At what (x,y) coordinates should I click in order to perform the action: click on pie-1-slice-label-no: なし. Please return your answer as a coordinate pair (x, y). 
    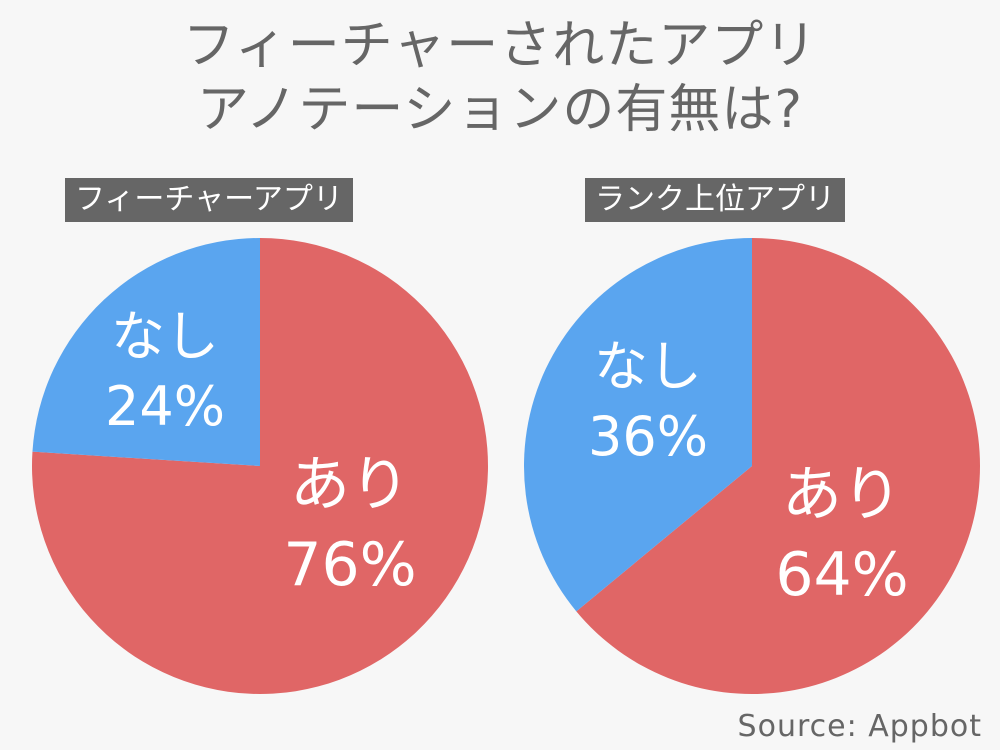
    Looking at the image, I should click on (165, 336).